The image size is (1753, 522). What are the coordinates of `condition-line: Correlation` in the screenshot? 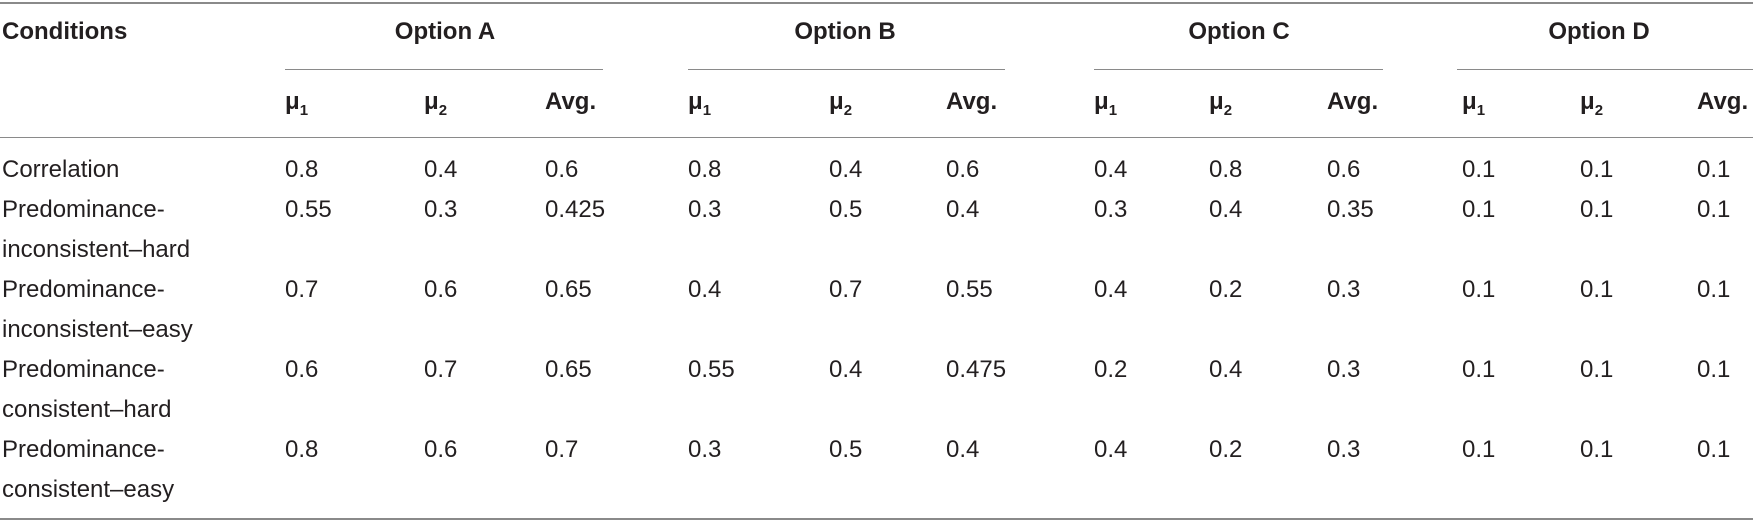 It's located at (61, 169).